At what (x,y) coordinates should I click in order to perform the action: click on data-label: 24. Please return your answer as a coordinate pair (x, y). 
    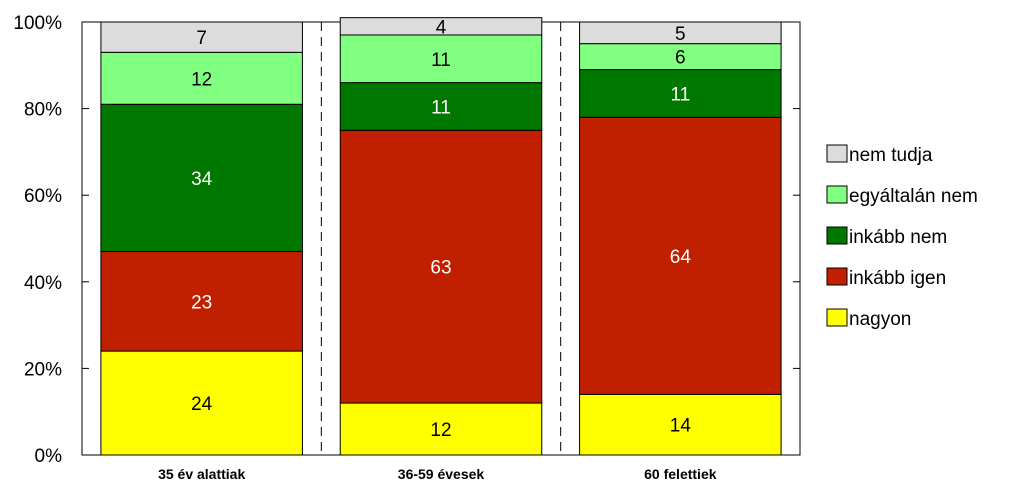
    Looking at the image, I should click on (202, 404).